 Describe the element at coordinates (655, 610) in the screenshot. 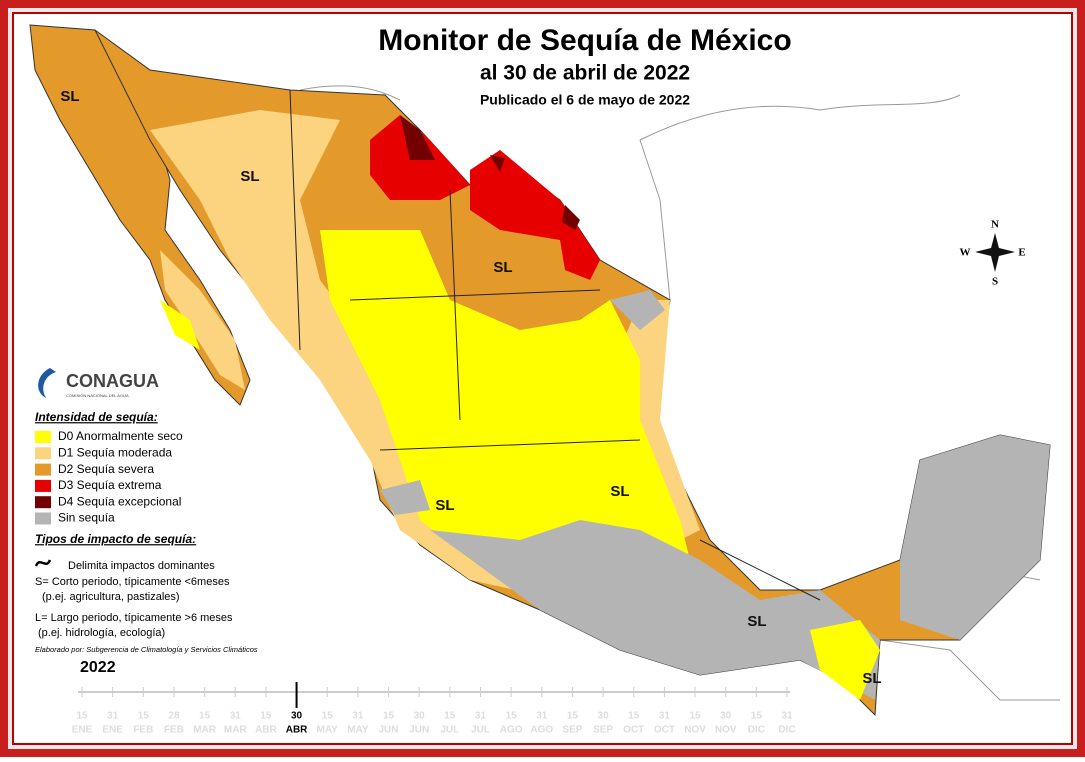

I see `region-none-south` at that location.